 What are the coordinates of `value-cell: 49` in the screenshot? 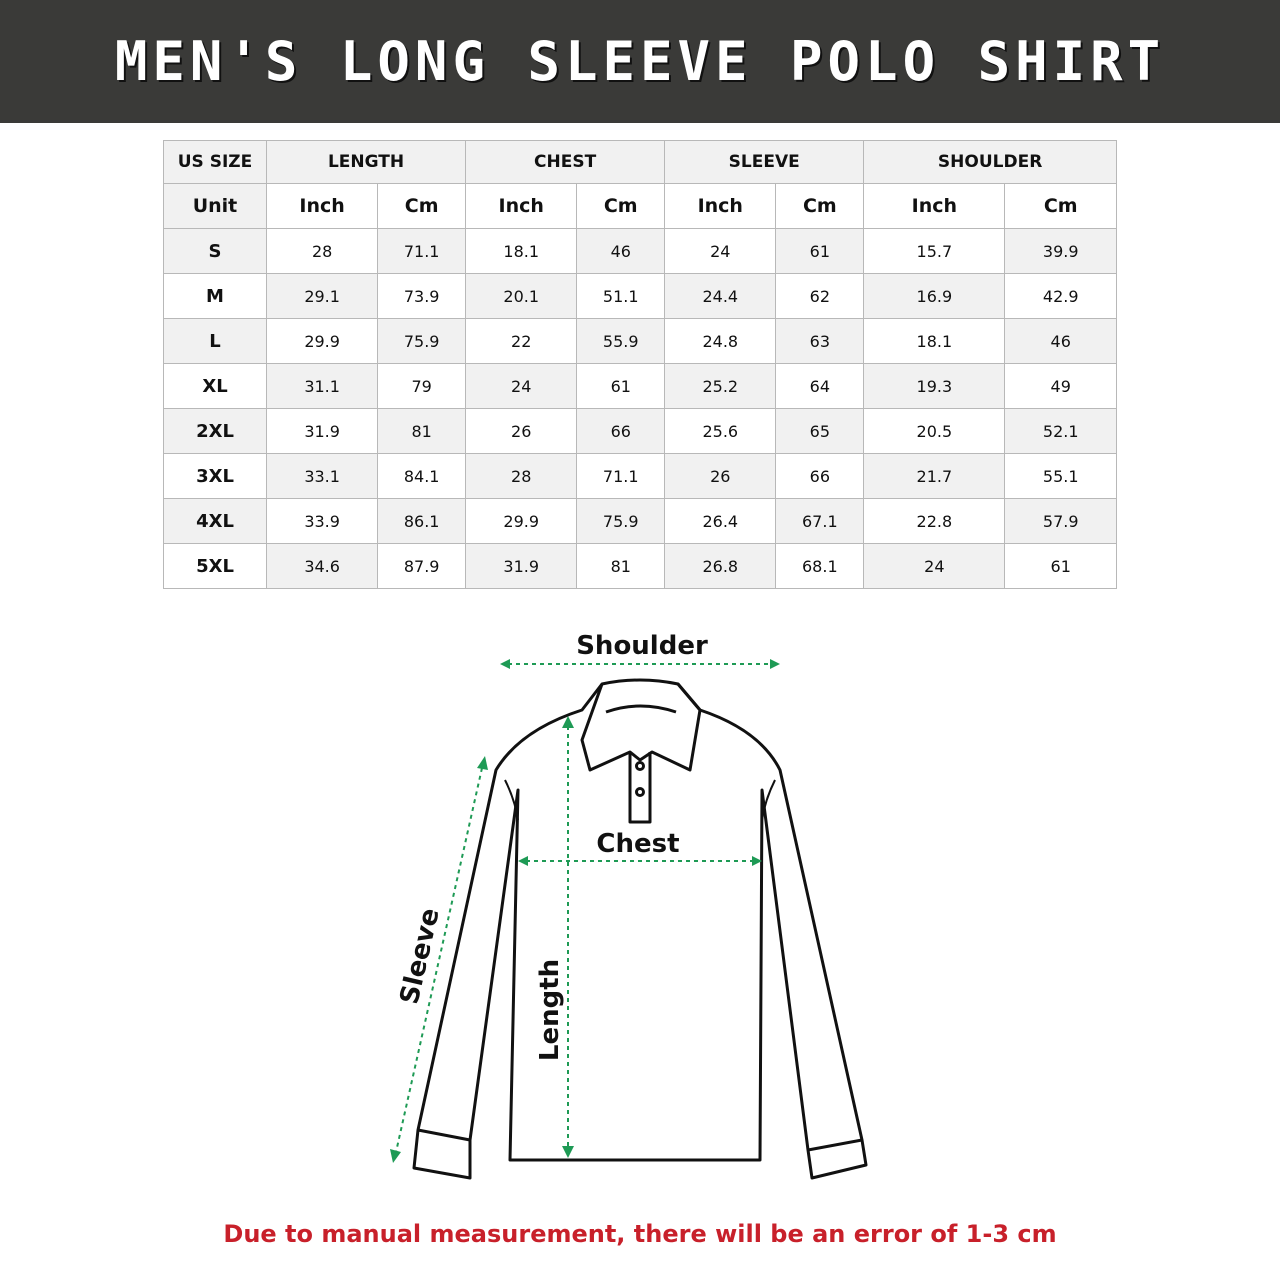 It's located at (1060, 386).